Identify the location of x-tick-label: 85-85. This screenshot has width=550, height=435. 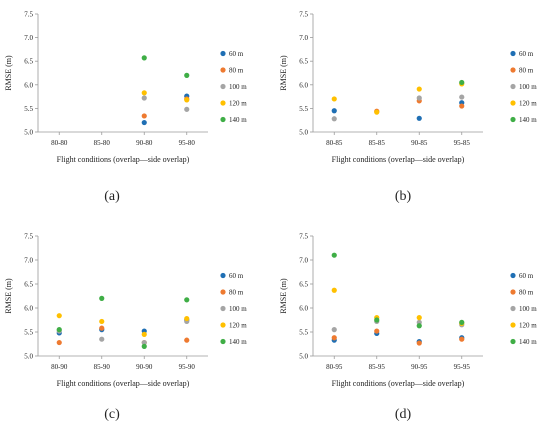
(377, 143).